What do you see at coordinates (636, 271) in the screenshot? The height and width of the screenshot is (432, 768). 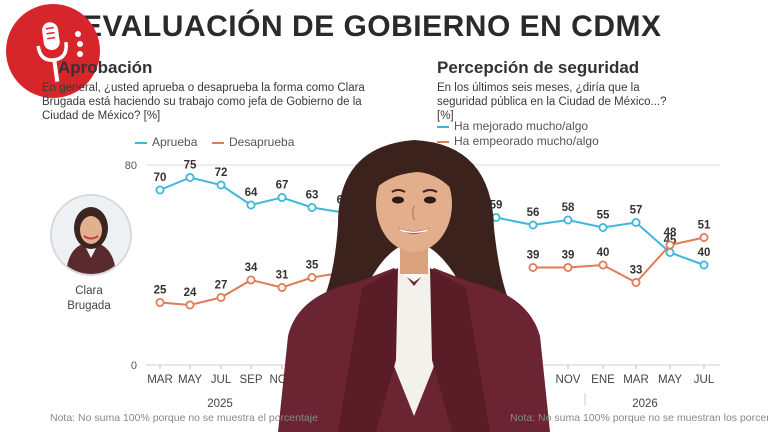 I see `empeorado-data-label: 33` at bounding box center [636, 271].